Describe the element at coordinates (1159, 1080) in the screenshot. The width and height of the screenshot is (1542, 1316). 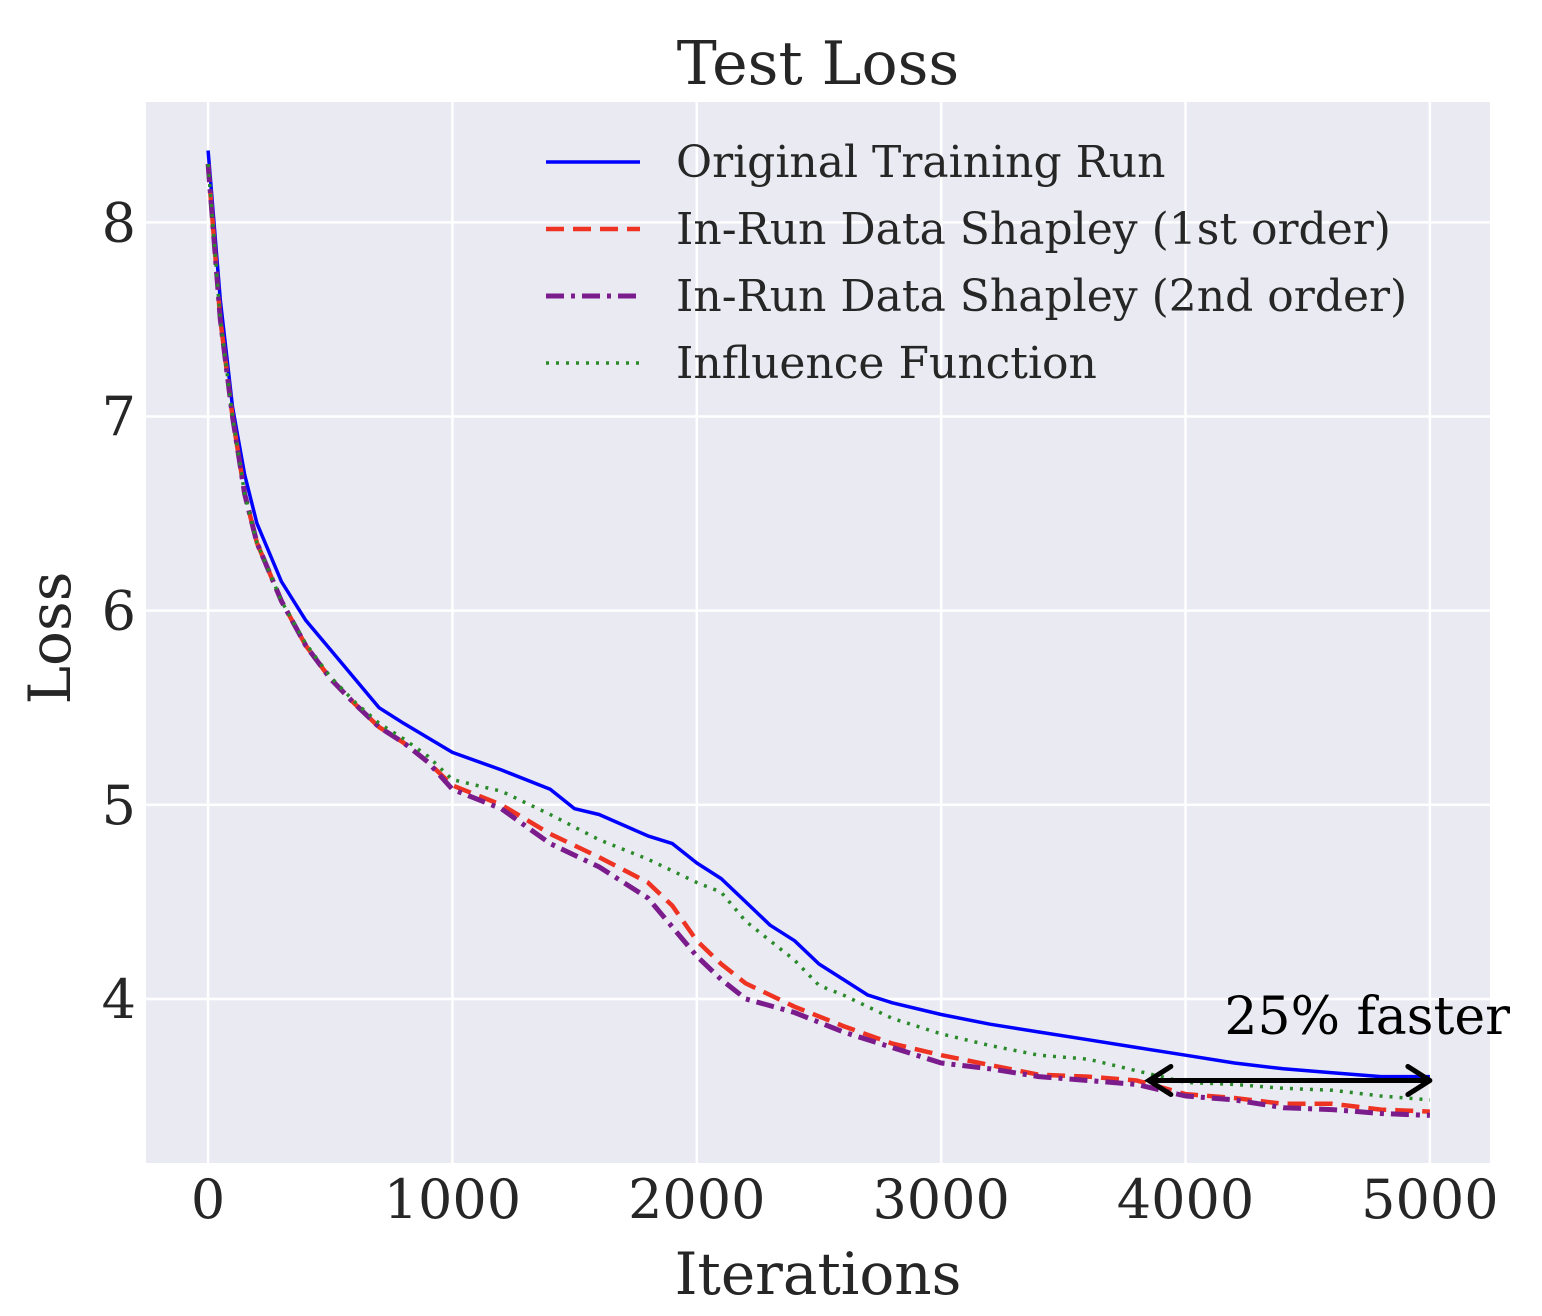
I see `arrow-head-left` at that location.